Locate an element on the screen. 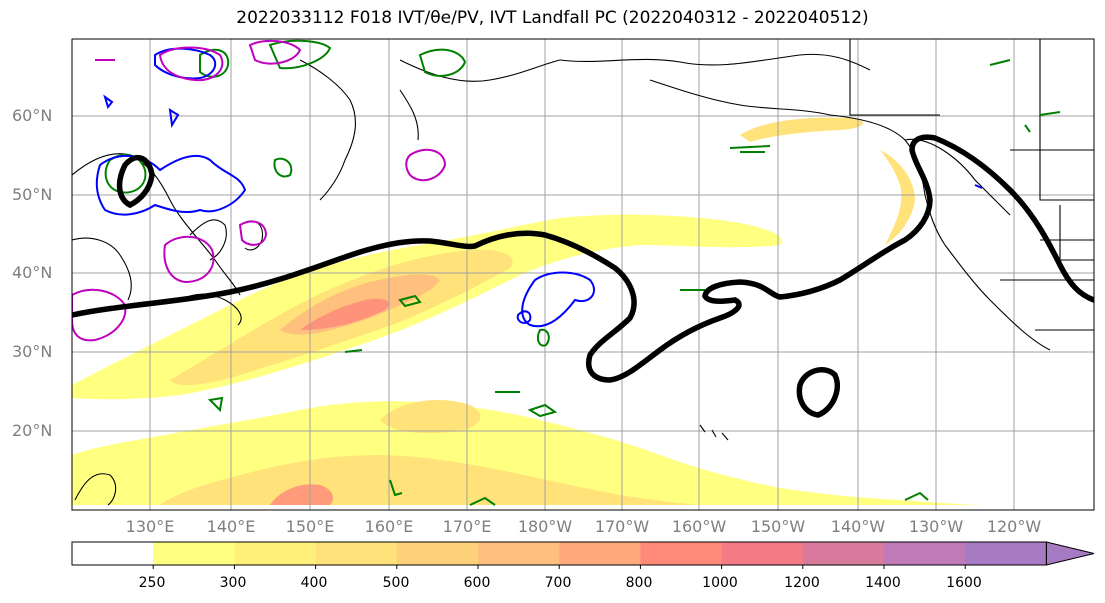  lat-label-40n: 40°N is located at coordinates (32, 272).